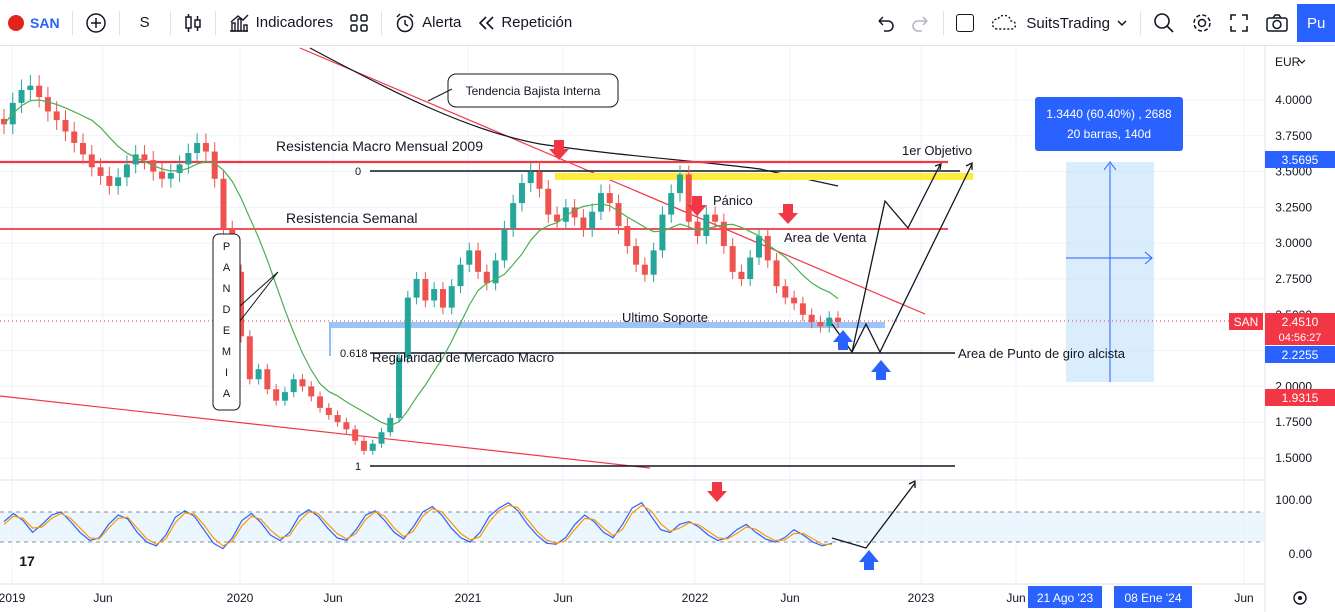 This screenshot has width=1335, height=612. Describe the element at coordinates (921, 23) in the screenshot. I see `redo-button` at that location.